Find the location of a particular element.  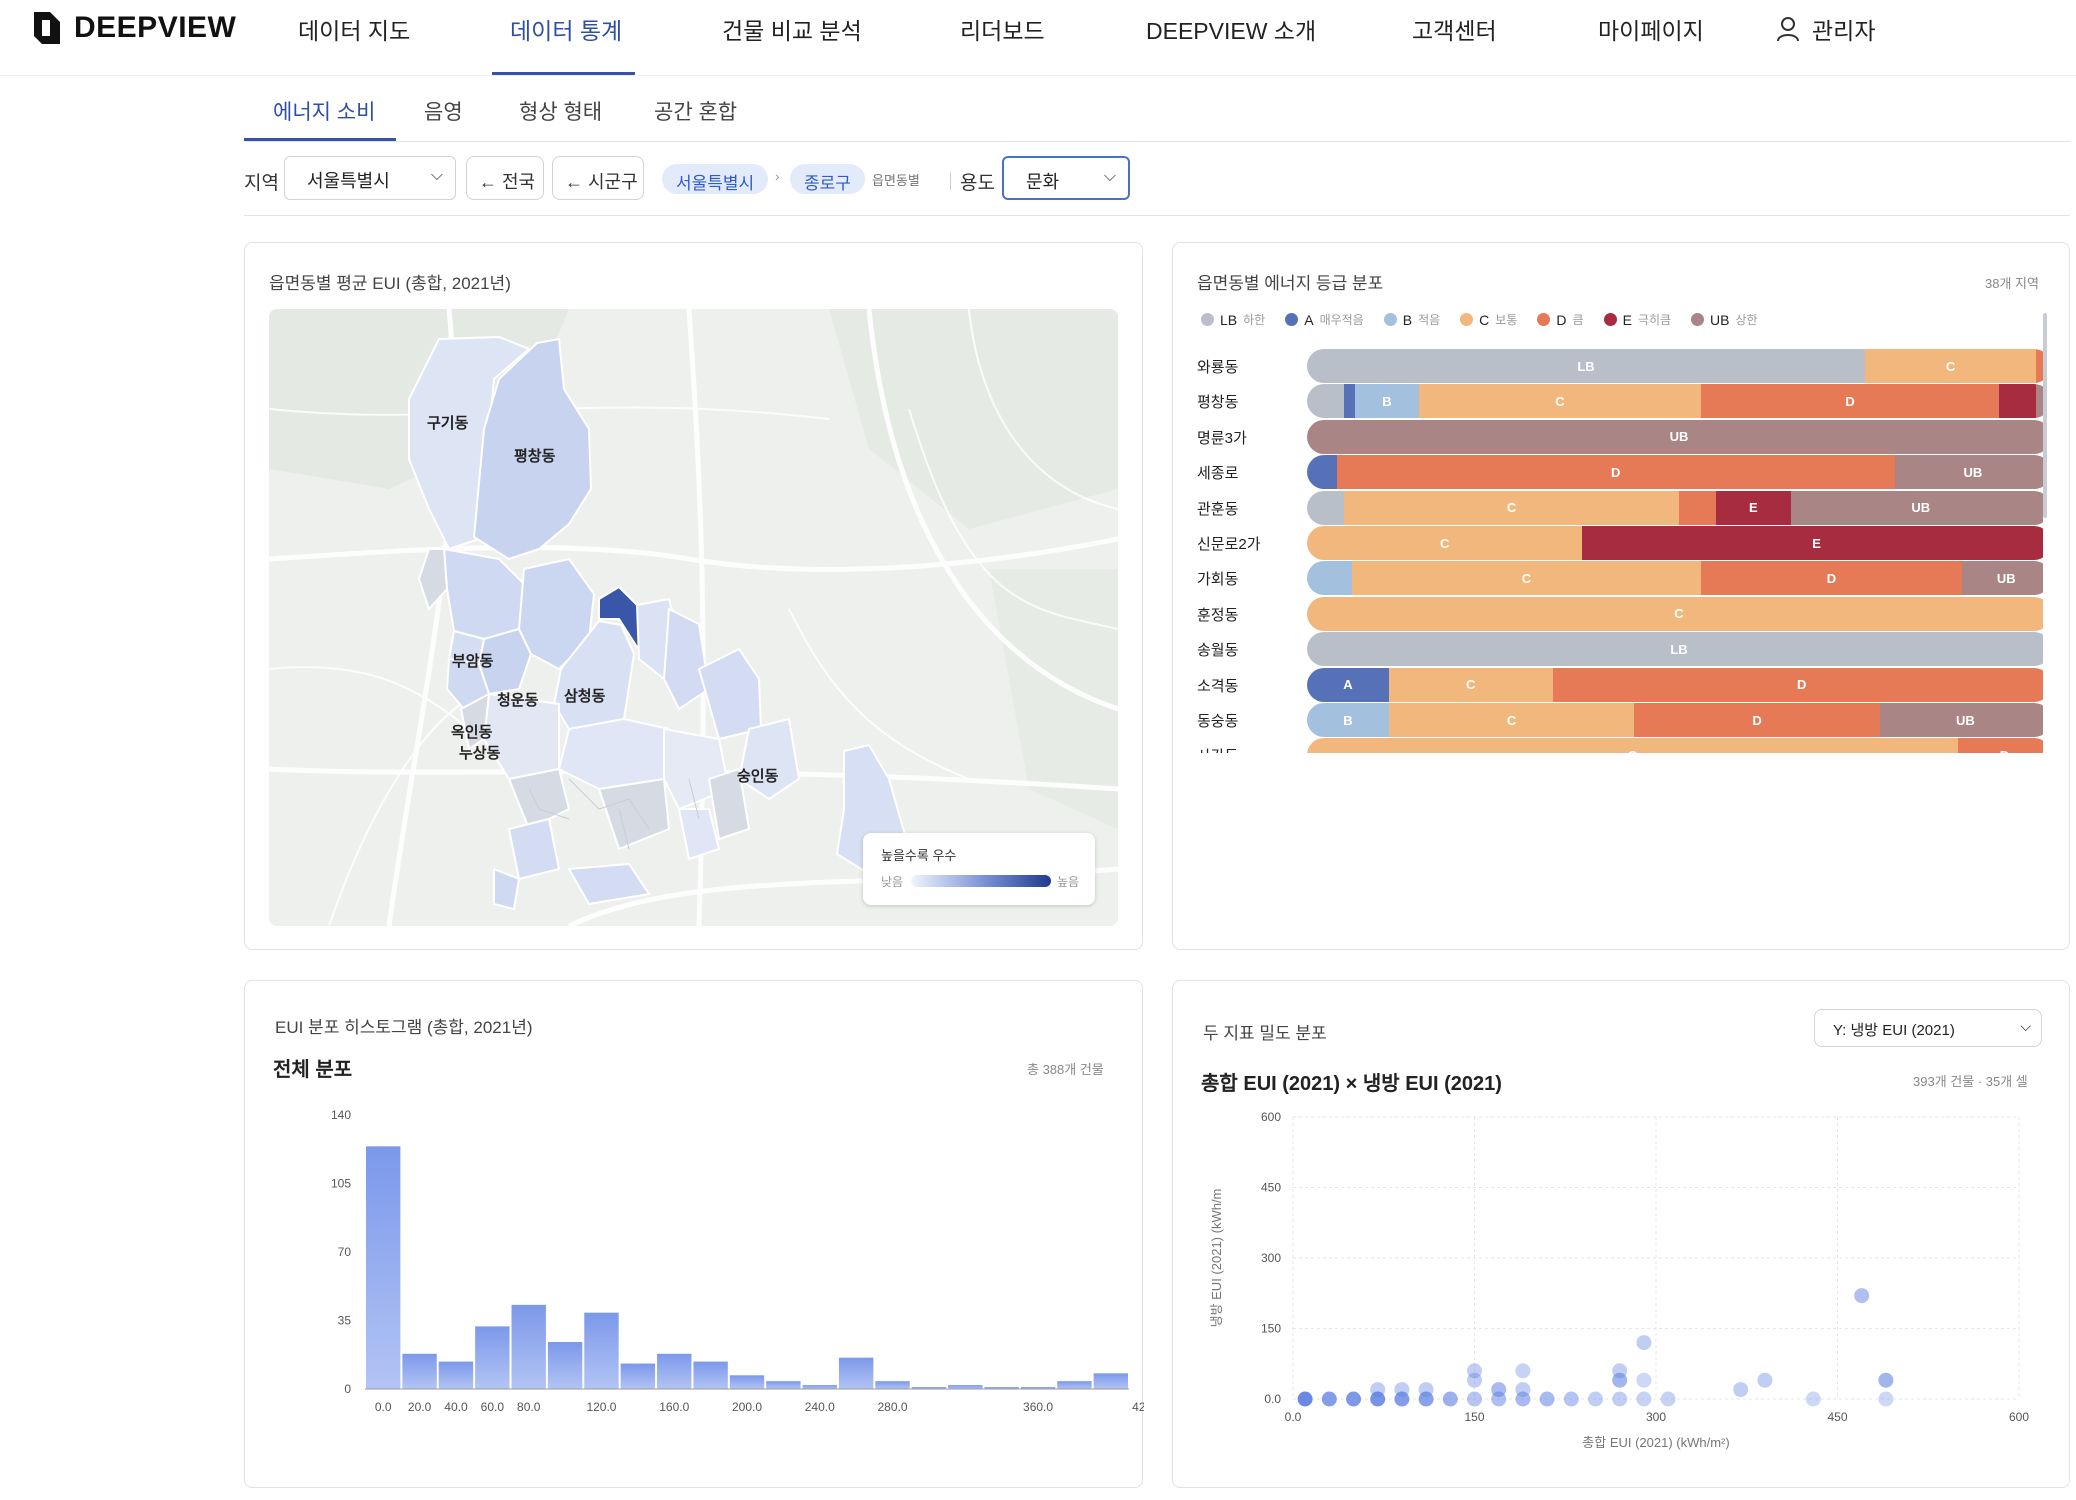

grade-bar-row: 가회동 C D UB is located at coordinates (1618, 577).